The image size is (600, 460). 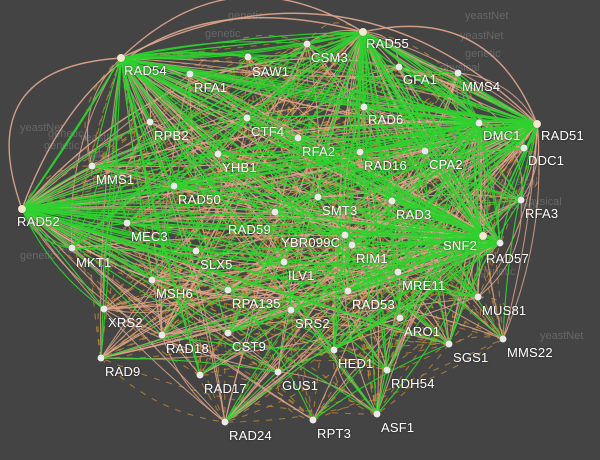 I want to click on graph-node-rdh54, so click(x=387, y=370).